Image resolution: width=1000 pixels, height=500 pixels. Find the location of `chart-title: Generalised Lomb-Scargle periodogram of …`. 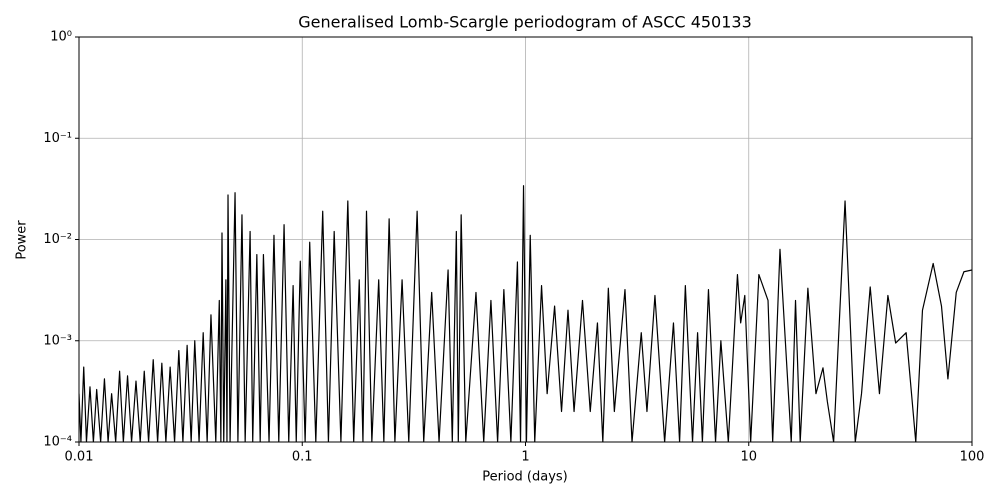

chart-title: Generalised Lomb-Scargle periodogram of … is located at coordinates (525, 22).